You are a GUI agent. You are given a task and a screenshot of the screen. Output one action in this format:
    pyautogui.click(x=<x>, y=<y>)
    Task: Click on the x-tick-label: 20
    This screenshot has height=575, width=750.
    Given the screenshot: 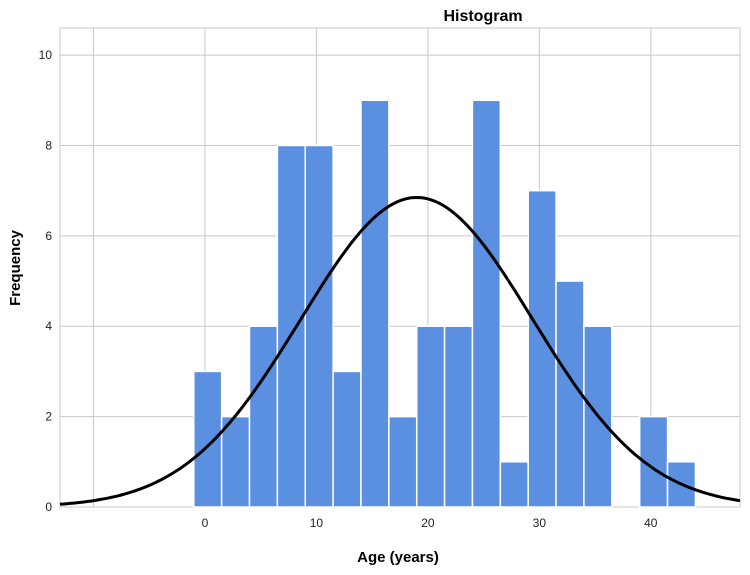 What is the action you would take?
    pyautogui.click(x=428, y=523)
    